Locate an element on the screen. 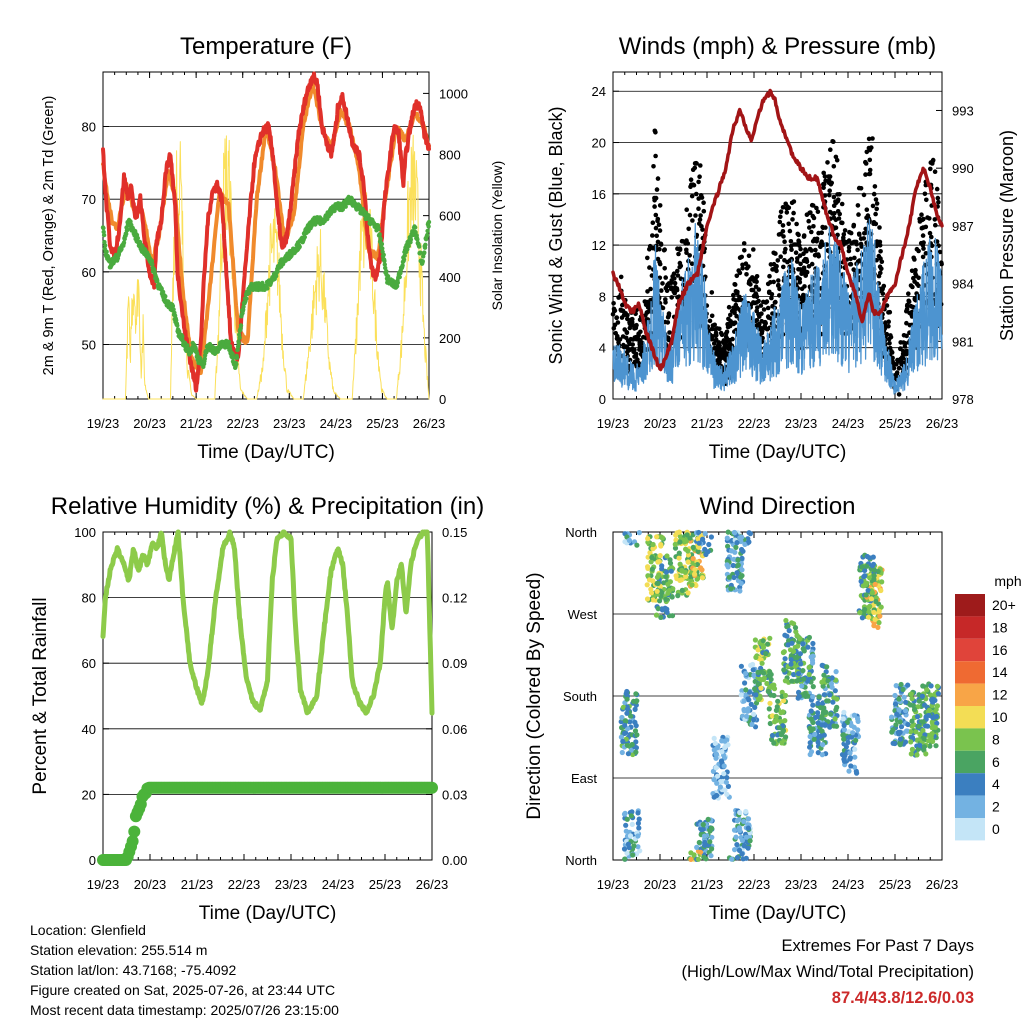  chart-title: Wind Direction is located at coordinates (777, 506).